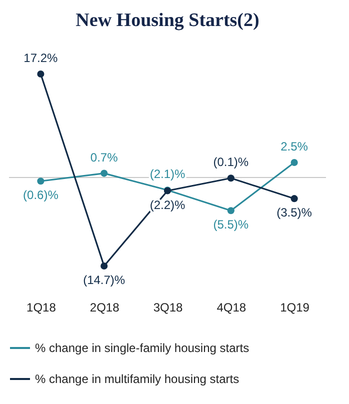  Describe the element at coordinates (41, 307) in the screenshot. I see `x-tick-label: 1Q18` at that location.